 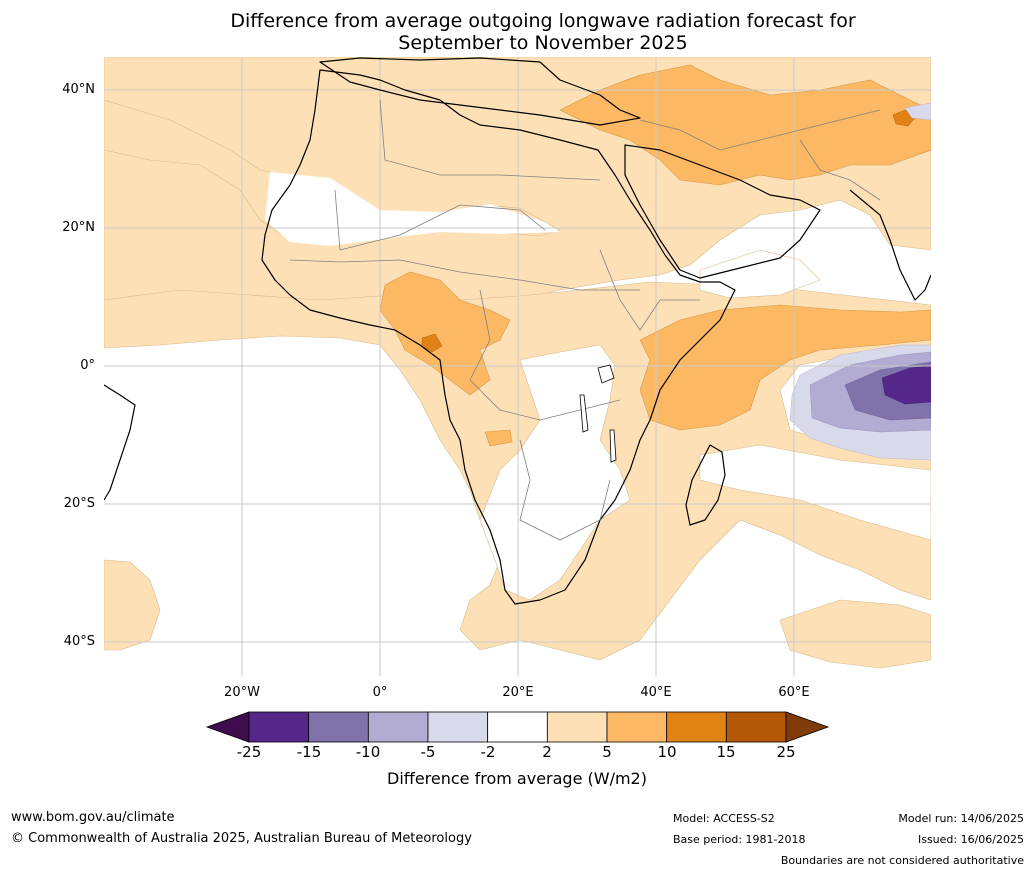 I want to click on lake-victoria, so click(x=606, y=374).